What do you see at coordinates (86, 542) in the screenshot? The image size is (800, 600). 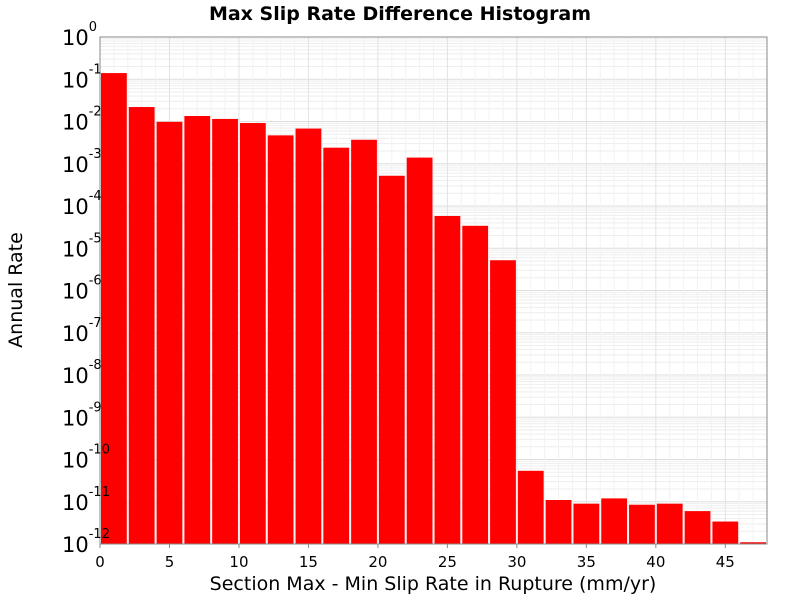 I see `y-tick-label: 10⁻¹²` at bounding box center [86, 542].